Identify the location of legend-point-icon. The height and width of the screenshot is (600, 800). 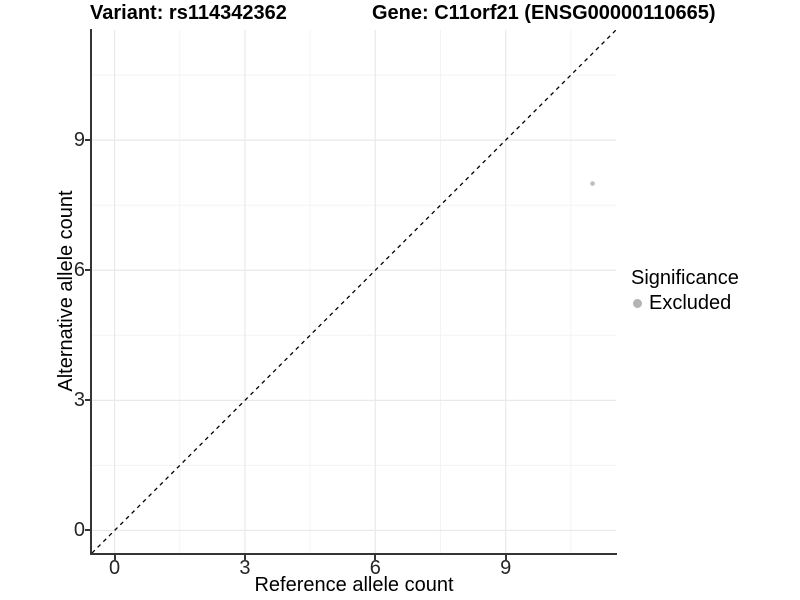
(637, 303).